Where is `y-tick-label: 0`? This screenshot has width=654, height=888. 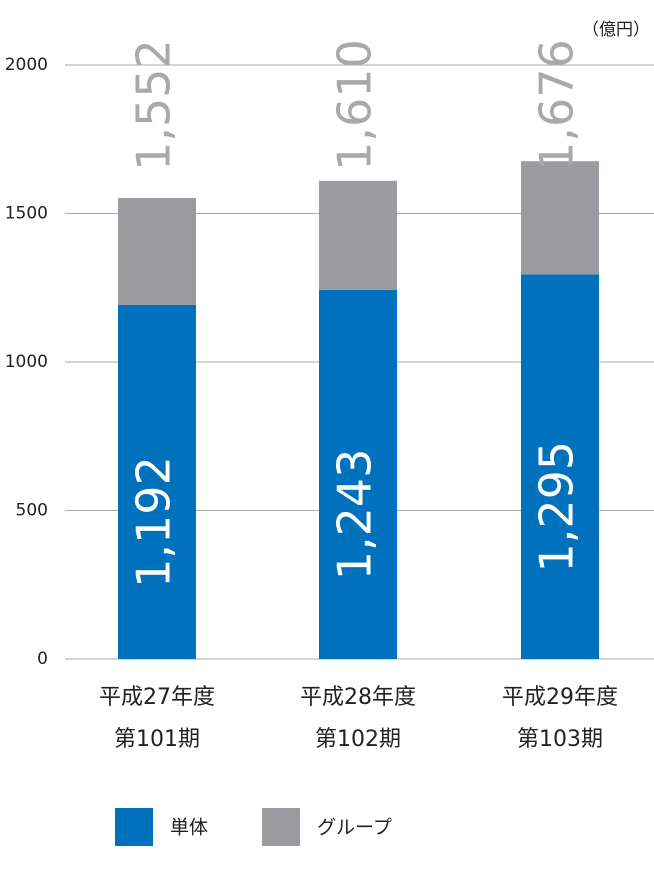 y-tick-label: 0 is located at coordinates (42, 659).